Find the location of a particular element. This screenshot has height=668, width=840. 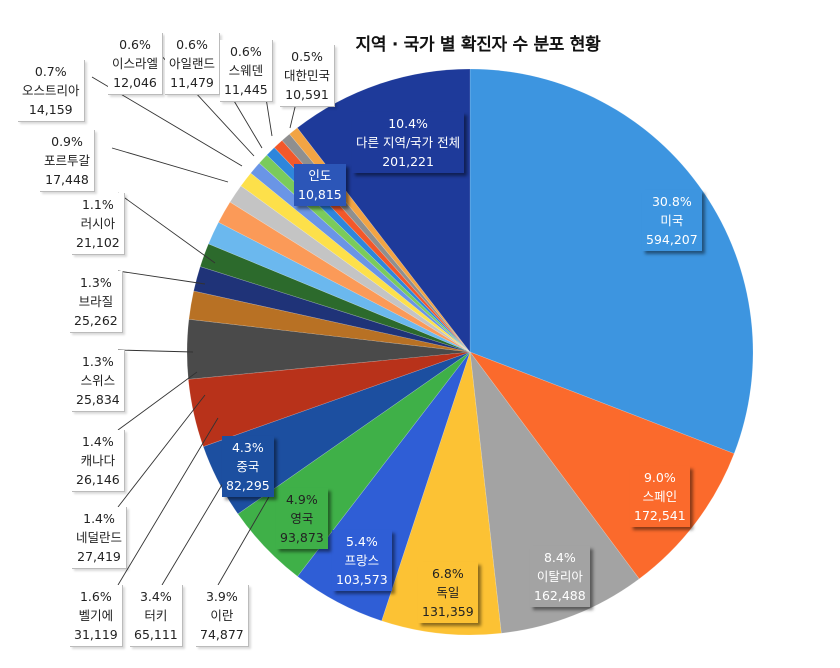

data-label-spain: 9.0% 스페인 172,541 is located at coordinates (660, 496).